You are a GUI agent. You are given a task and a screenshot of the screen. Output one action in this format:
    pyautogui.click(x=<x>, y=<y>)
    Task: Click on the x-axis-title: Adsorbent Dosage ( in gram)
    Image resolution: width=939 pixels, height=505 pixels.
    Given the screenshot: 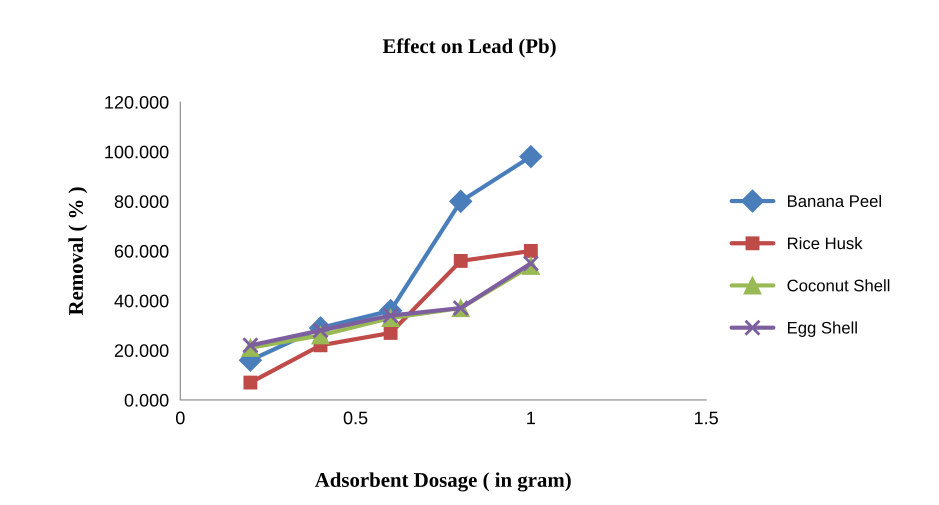 What is the action you would take?
    pyautogui.click(x=442, y=482)
    